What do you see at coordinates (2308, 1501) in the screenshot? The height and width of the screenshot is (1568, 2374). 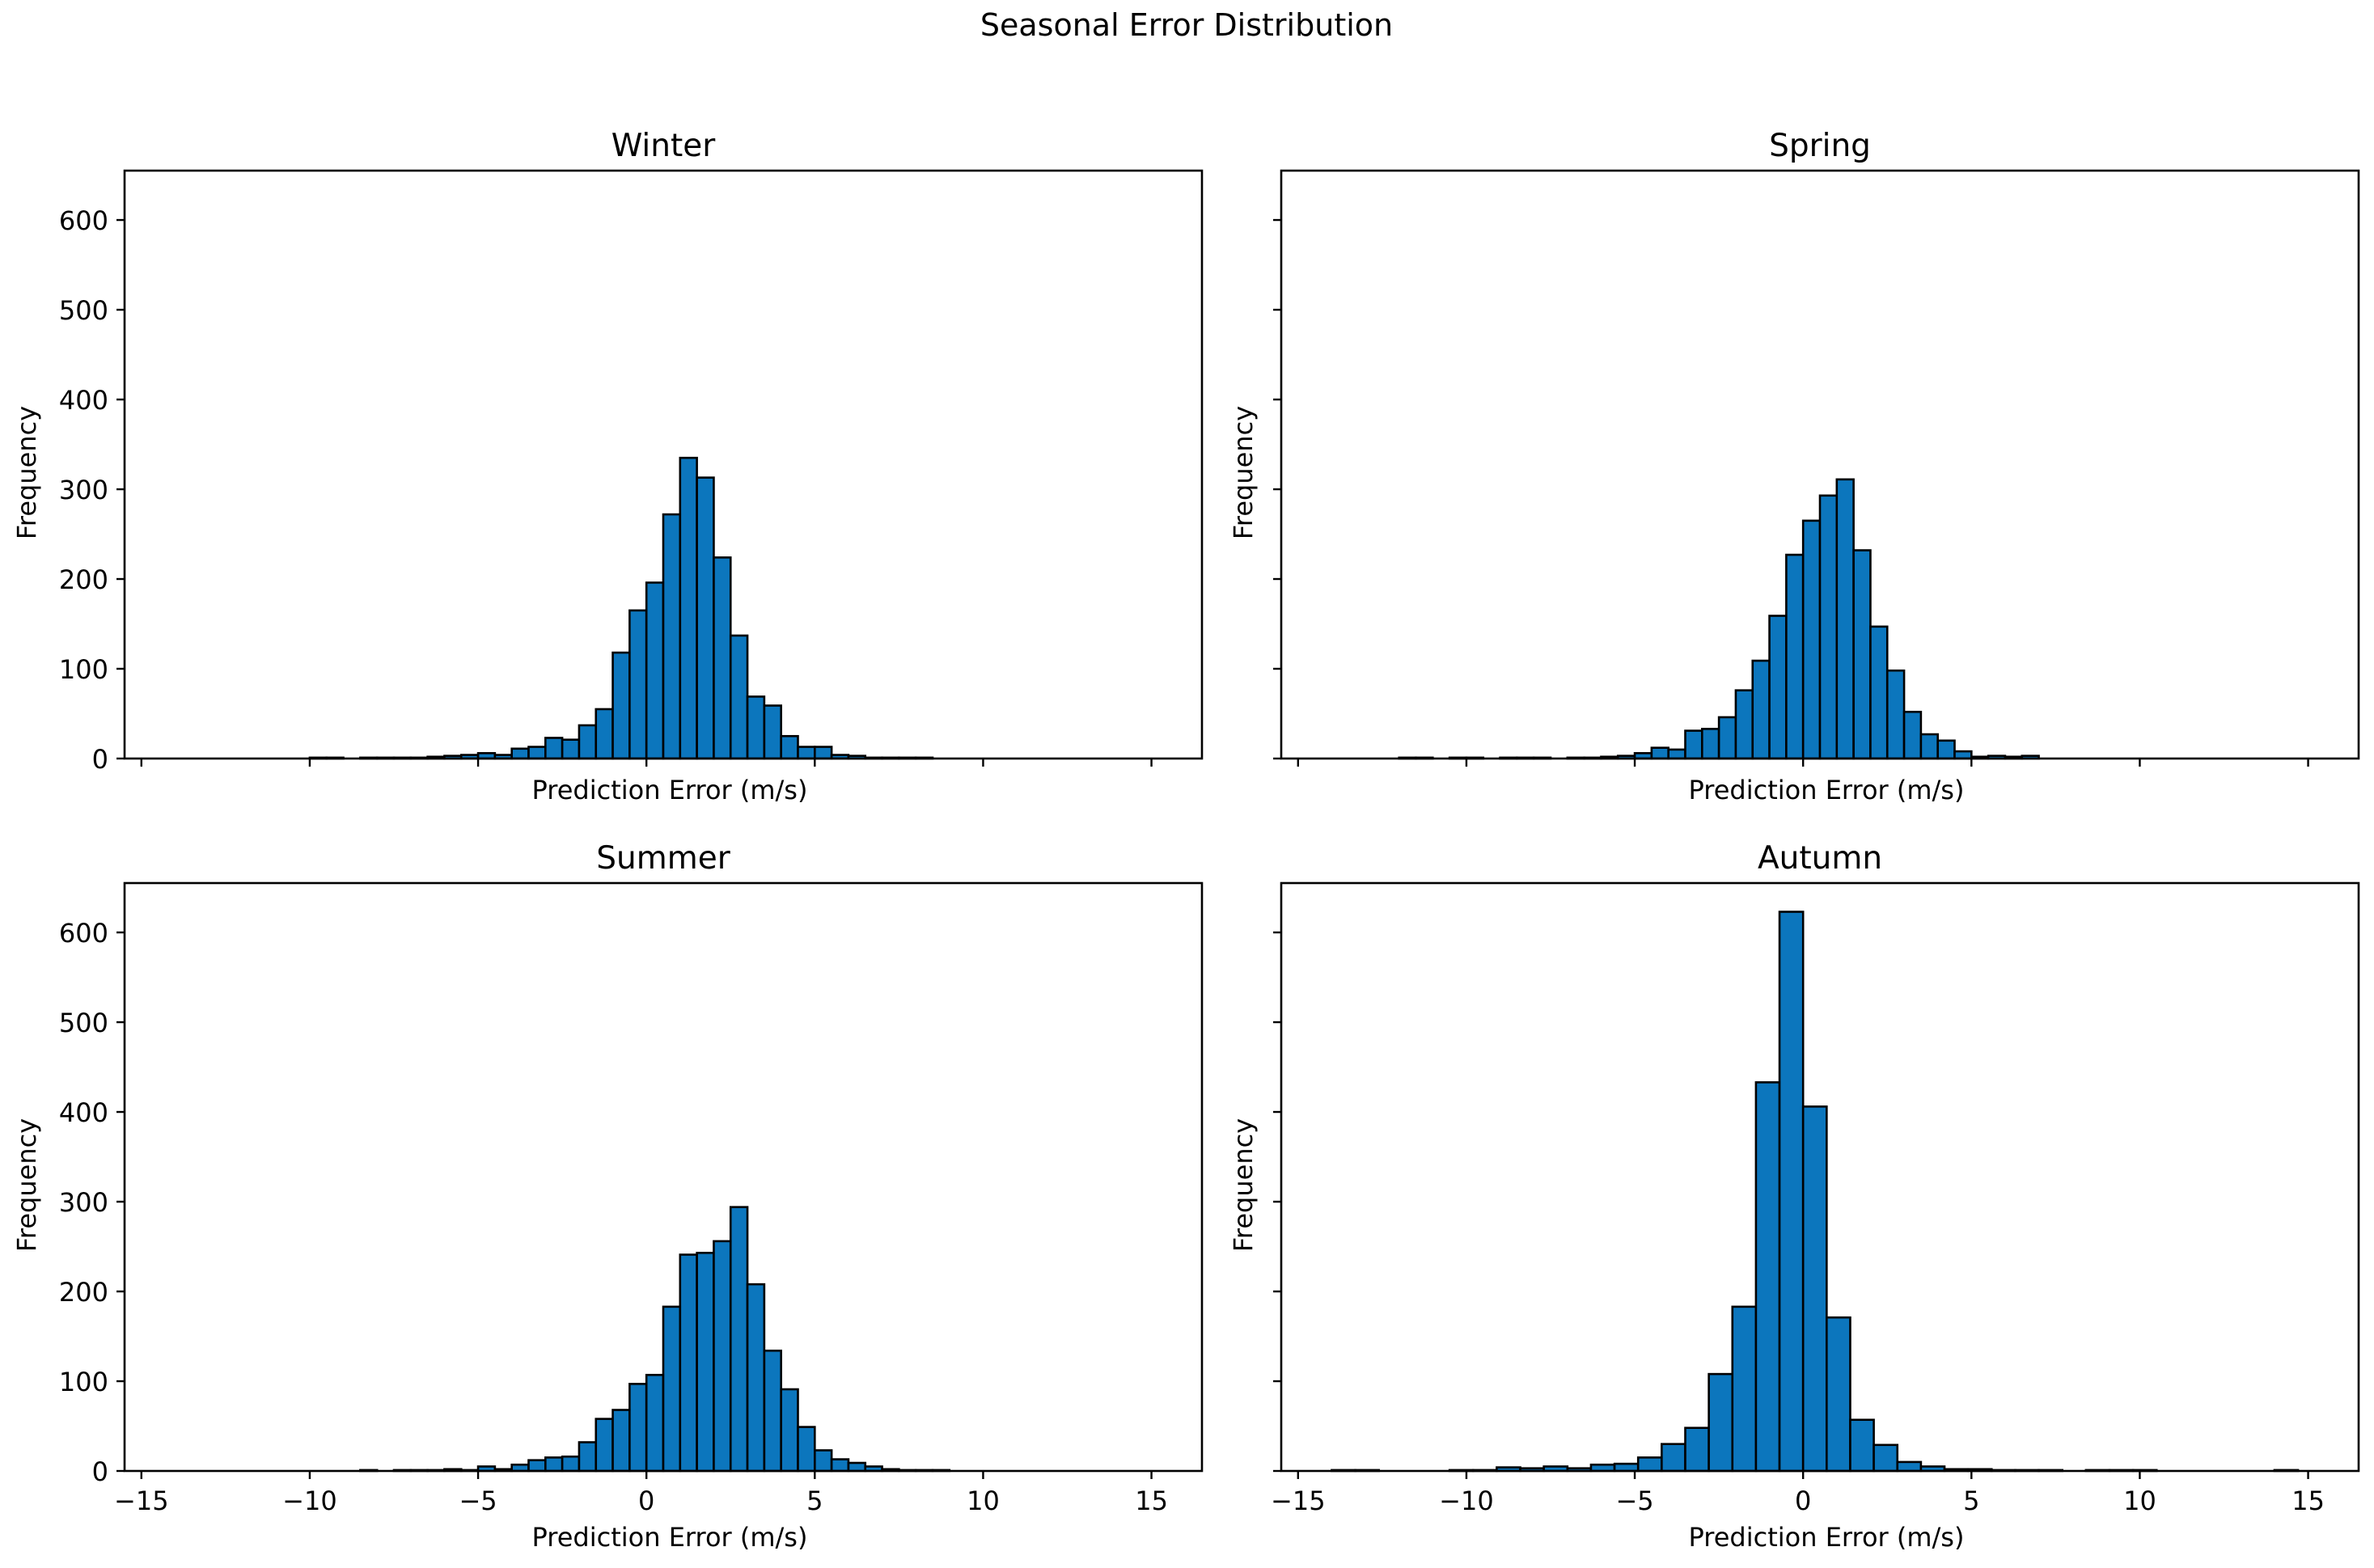 I see `x-tick-label: 15` at bounding box center [2308, 1501].